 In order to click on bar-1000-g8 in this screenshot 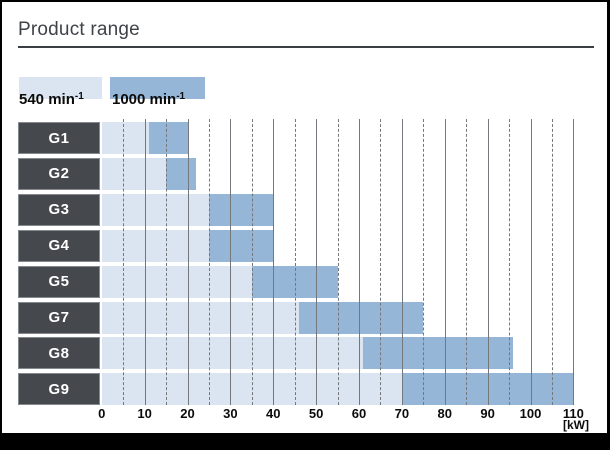, I will do `click(438, 353)`.